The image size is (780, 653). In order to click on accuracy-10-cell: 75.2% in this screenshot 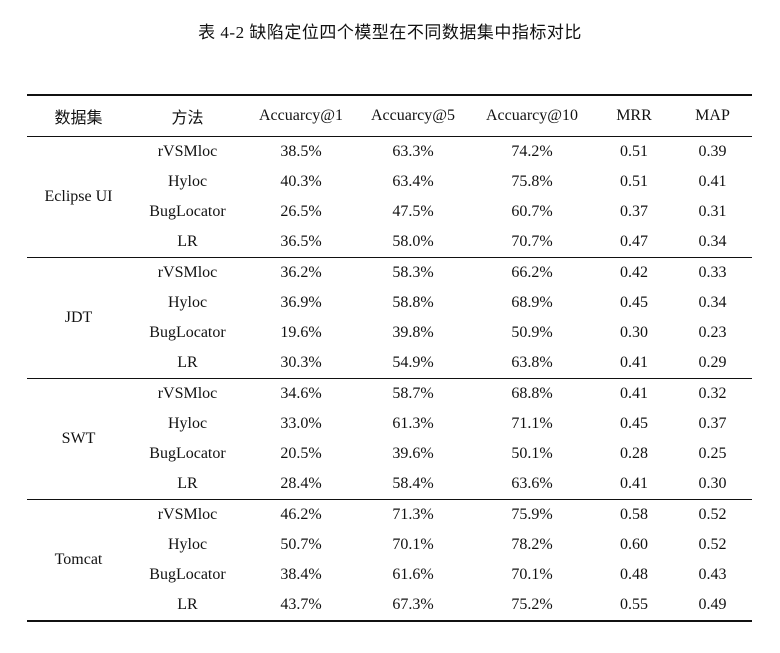, I will do `click(532, 606)`.